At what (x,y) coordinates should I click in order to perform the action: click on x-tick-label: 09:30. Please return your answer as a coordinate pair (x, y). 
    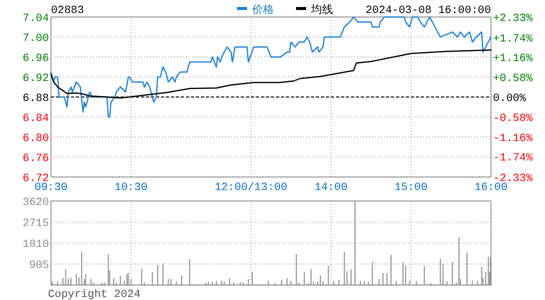
    Looking at the image, I should click on (51, 188).